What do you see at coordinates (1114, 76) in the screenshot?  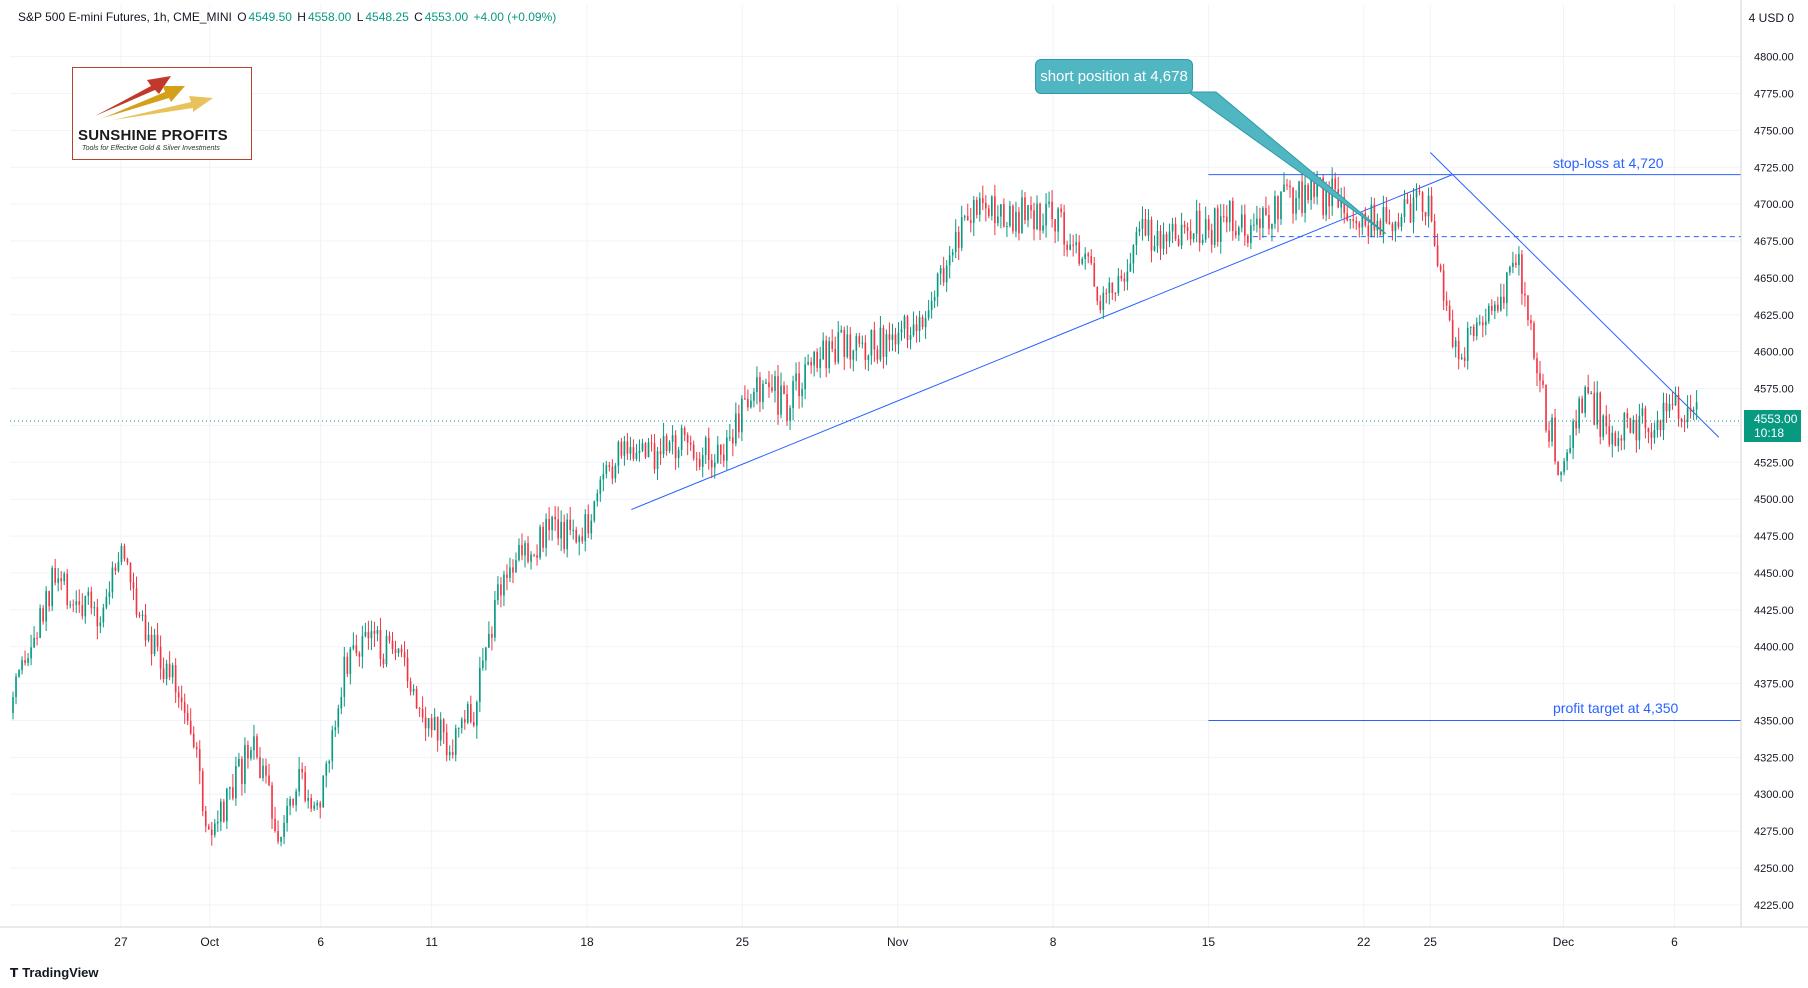 I see `short-position-callout: short position at 4,678` at bounding box center [1114, 76].